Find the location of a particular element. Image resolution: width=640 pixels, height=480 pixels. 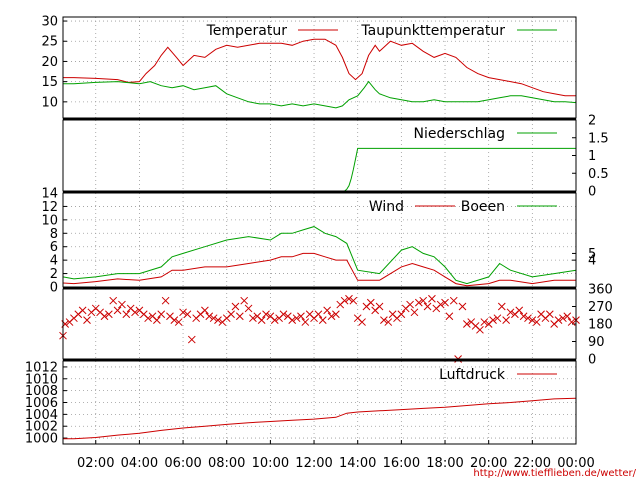

y-tick-label: 4 is located at coordinates (54, 261).